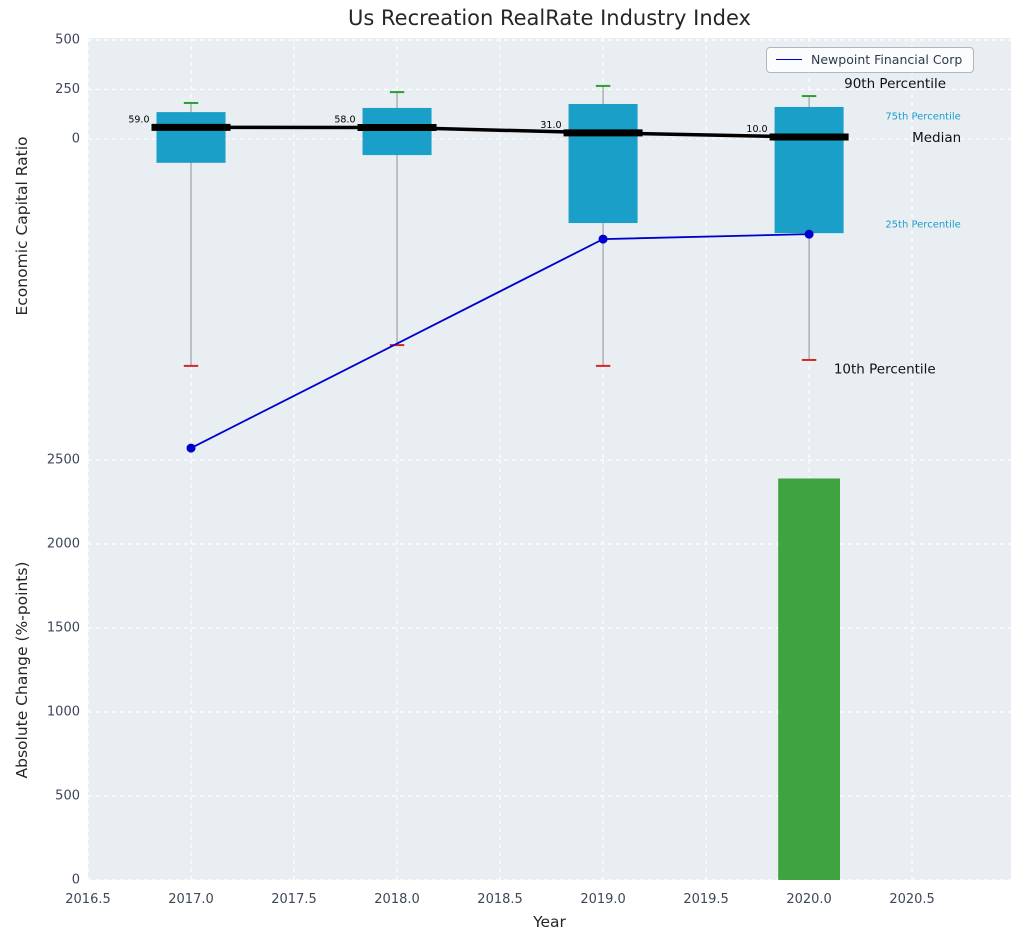 The height and width of the screenshot is (942, 1026). Describe the element at coordinates (63, 460) in the screenshot. I see `bottom-y-tick-label: 2500` at that location.